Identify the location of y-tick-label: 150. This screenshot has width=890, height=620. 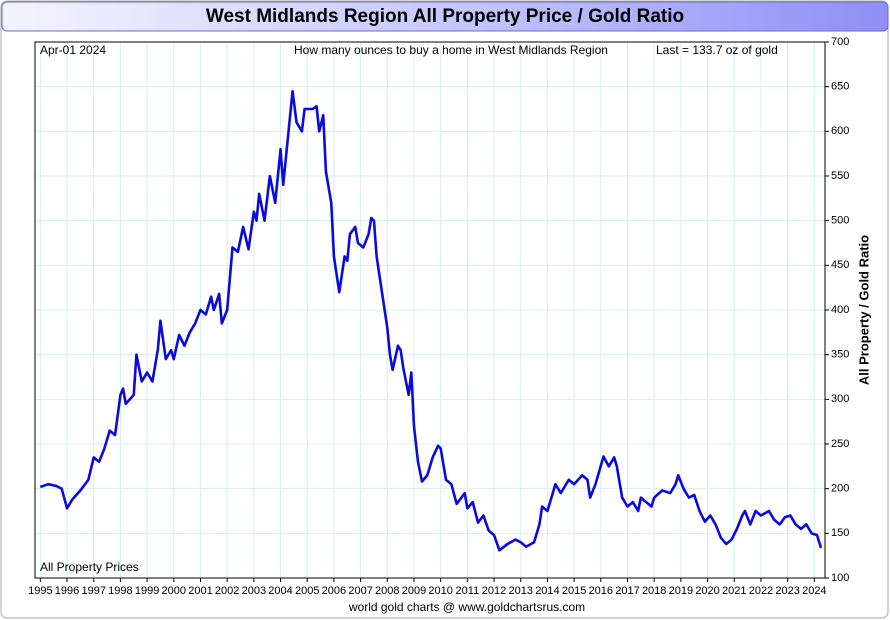
(840, 533).